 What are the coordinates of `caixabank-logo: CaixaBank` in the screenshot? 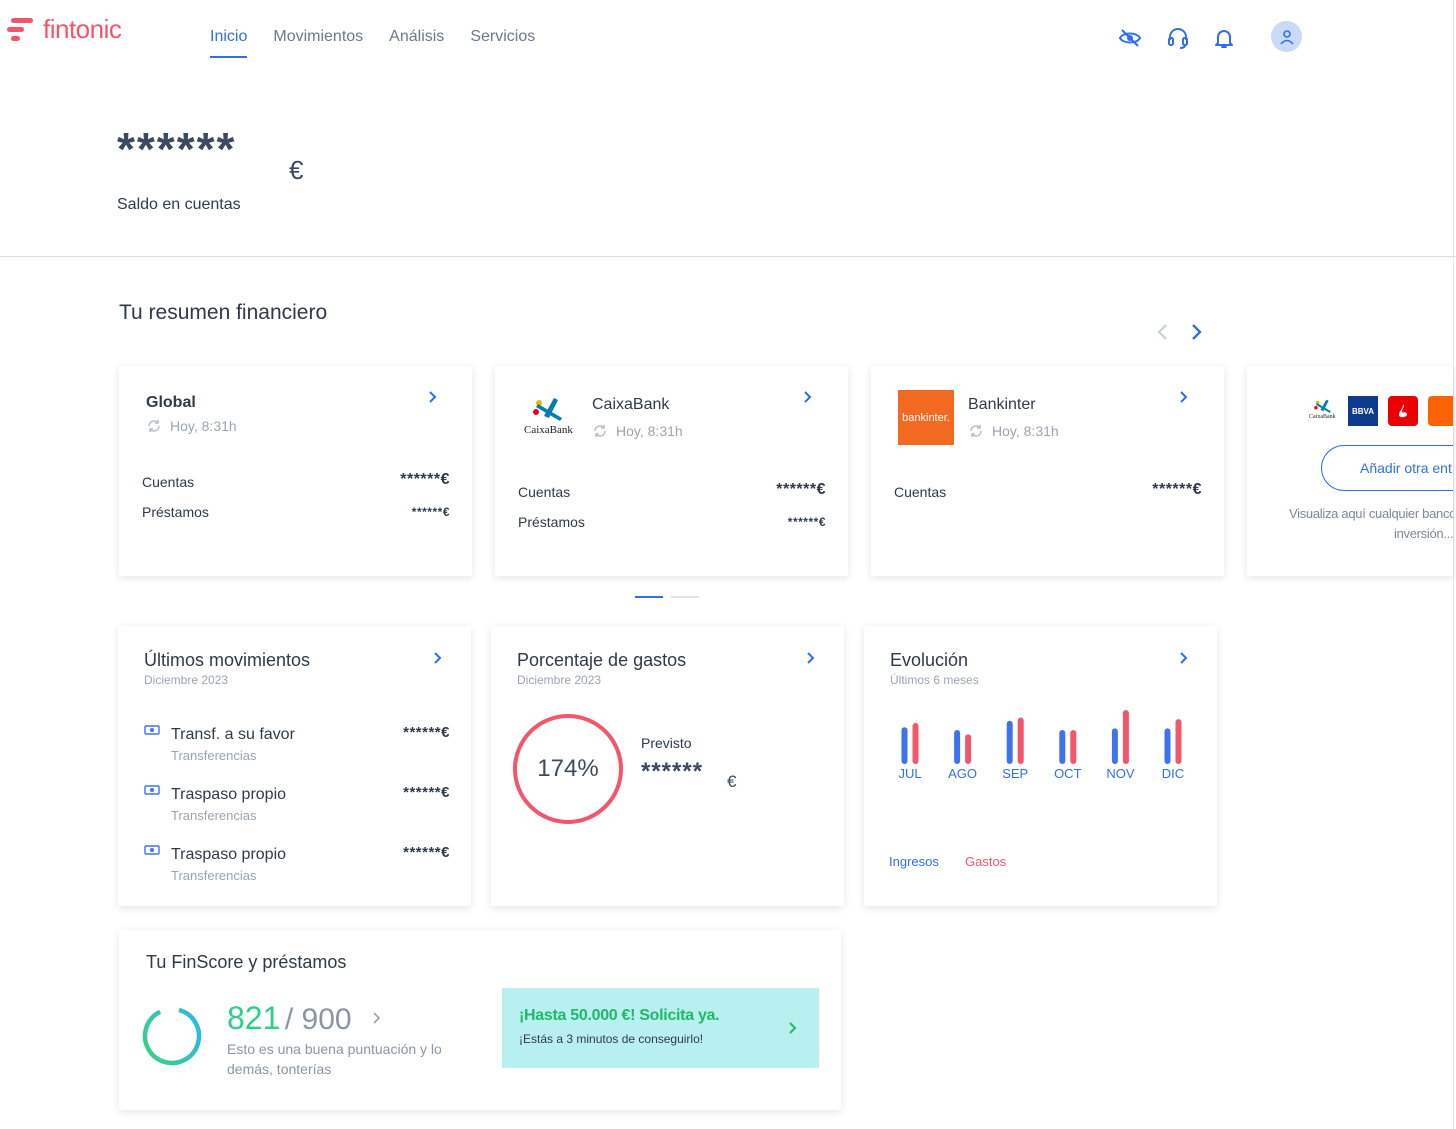 It's located at (550, 416).